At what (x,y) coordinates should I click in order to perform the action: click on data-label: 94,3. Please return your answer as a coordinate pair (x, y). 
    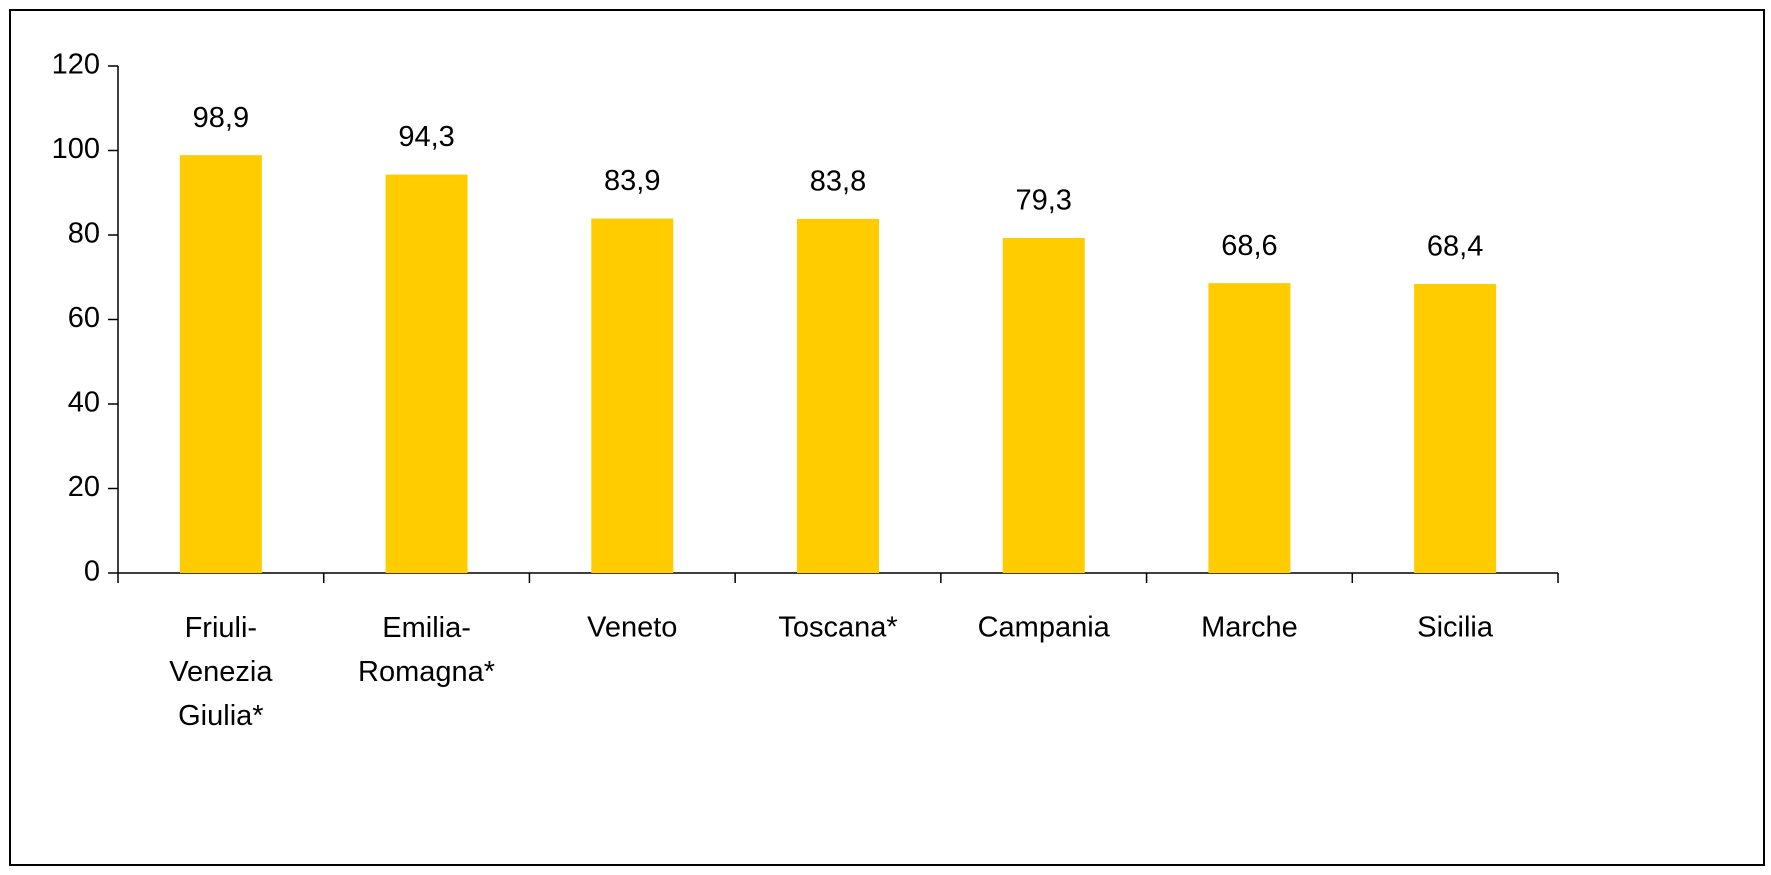
    Looking at the image, I should click on (426, 137).